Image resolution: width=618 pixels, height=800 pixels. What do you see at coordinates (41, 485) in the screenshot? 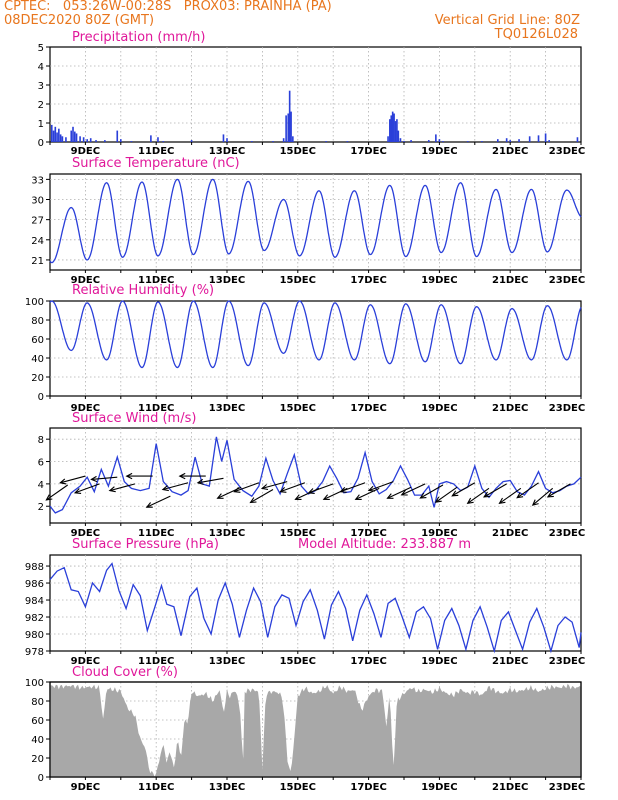
I see `y-tick-label: 4` at bounding box center [41, 485].